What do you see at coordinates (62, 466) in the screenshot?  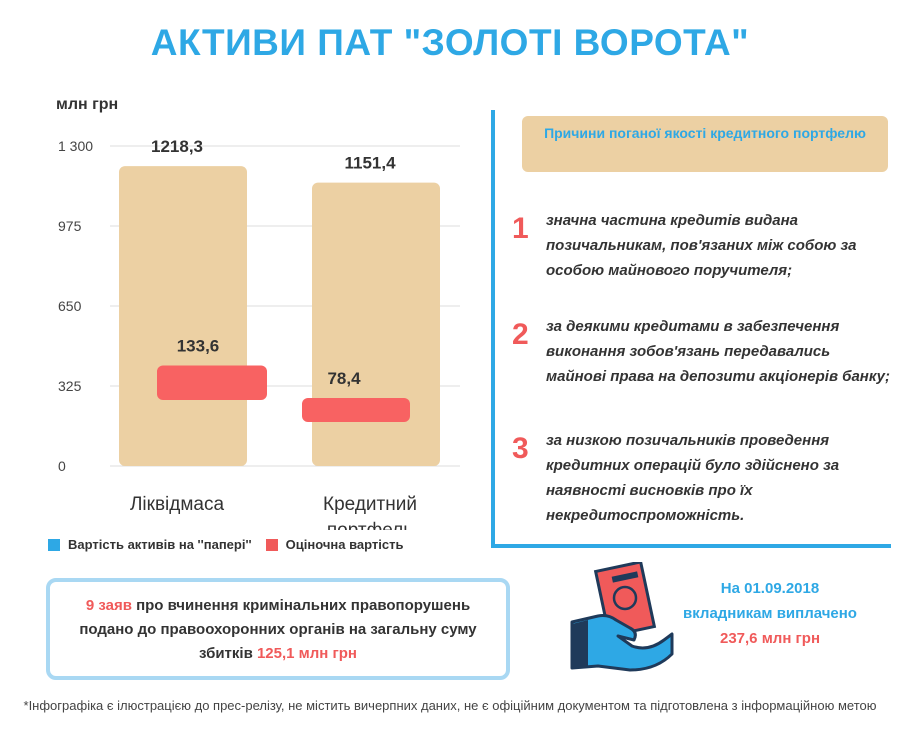 I see `y-tick-label: 0` at bounding box center [62, 466].